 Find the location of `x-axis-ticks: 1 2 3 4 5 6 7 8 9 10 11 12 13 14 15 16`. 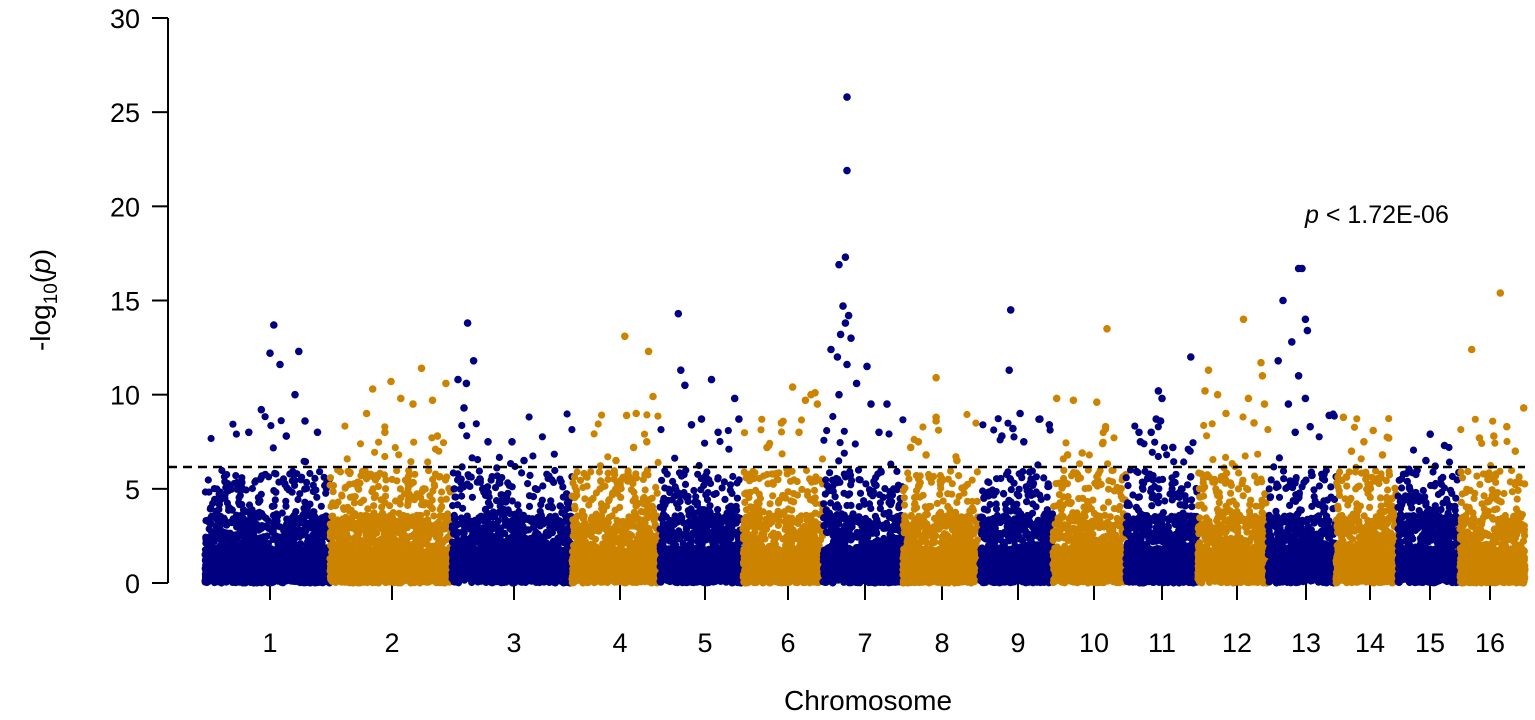

x-axis-ticks: 1 2 3 4 5 6 7 8 9 10 11 12 13 14 15 16 is located at coordinates (883, 620).